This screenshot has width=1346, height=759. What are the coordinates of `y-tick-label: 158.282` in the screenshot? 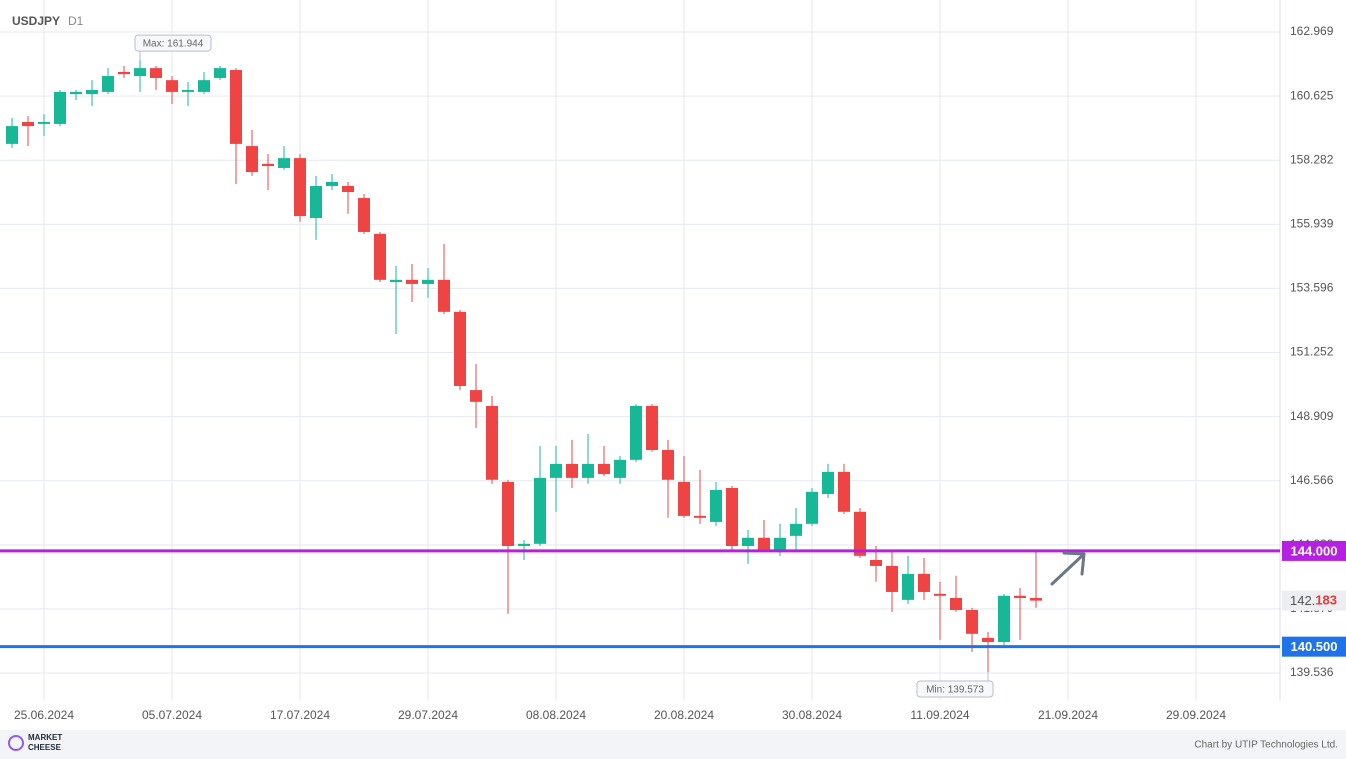 It's located at (1312, 159).